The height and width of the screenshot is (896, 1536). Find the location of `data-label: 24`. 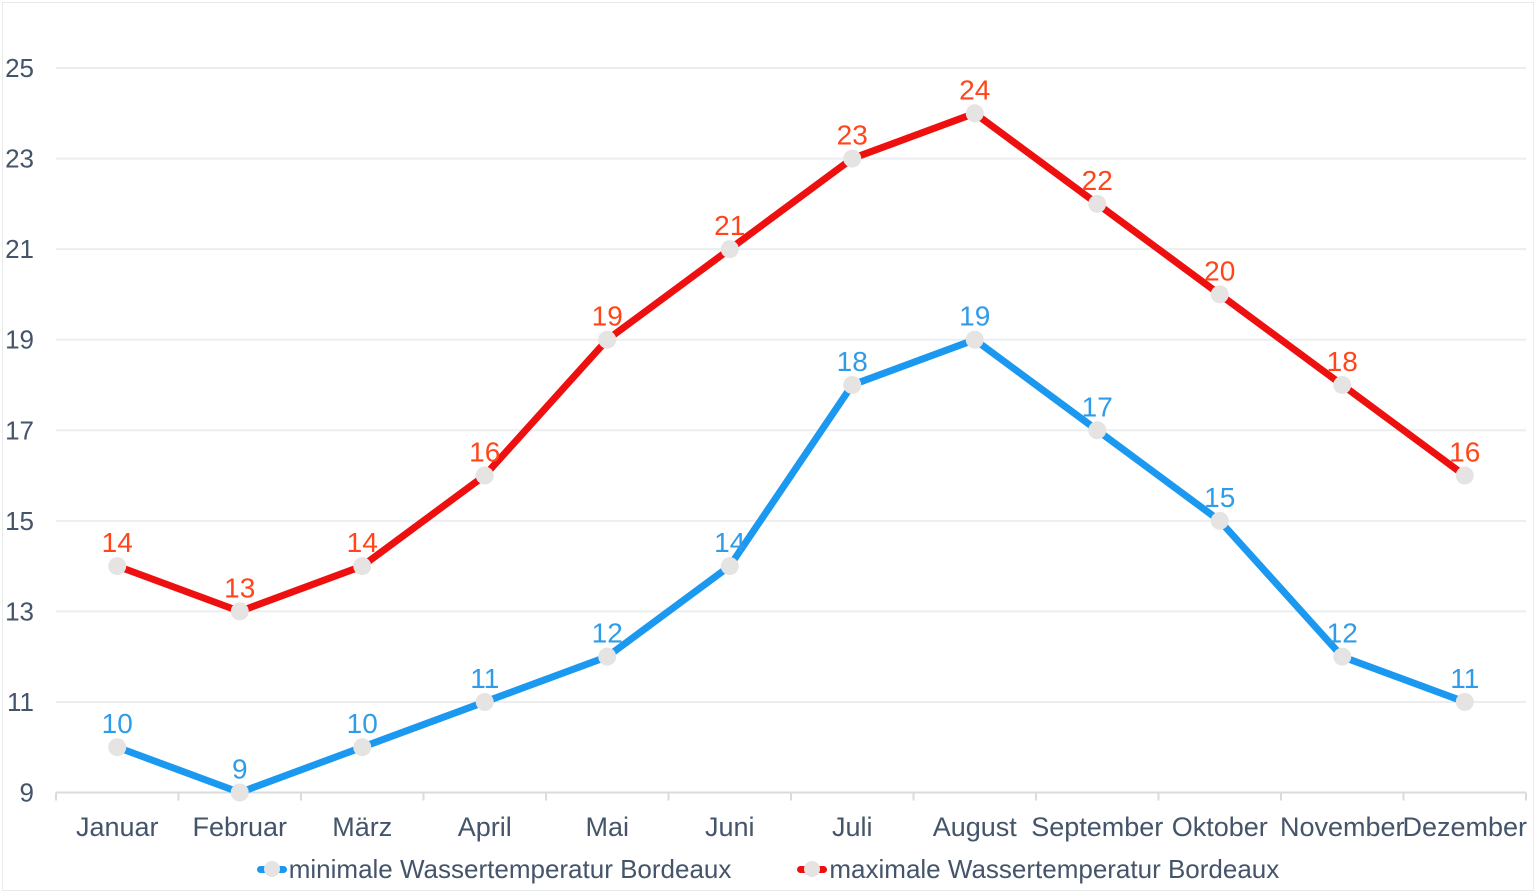

data-label: 24 is located at coordinates (974, 89).